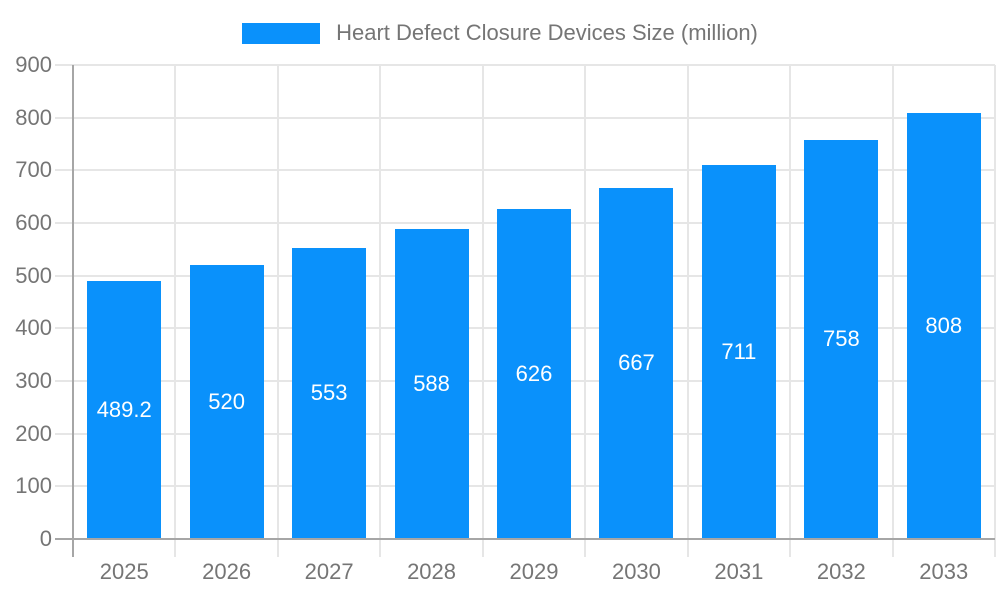 This screenshot has width=1000, height=600. Describe the element at coordinates (841, 571) in the screenshot. I see `x-axis-tick-label: 2032` at that location.